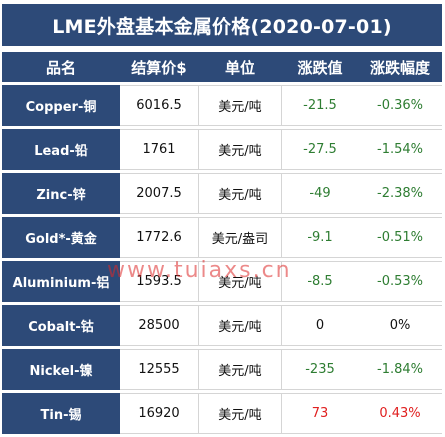 The image size is (445, 437). Describe the element at coordinates (400, 67) in the screenshot. I see `col-header-pct: 涨跌幅度` at that location.